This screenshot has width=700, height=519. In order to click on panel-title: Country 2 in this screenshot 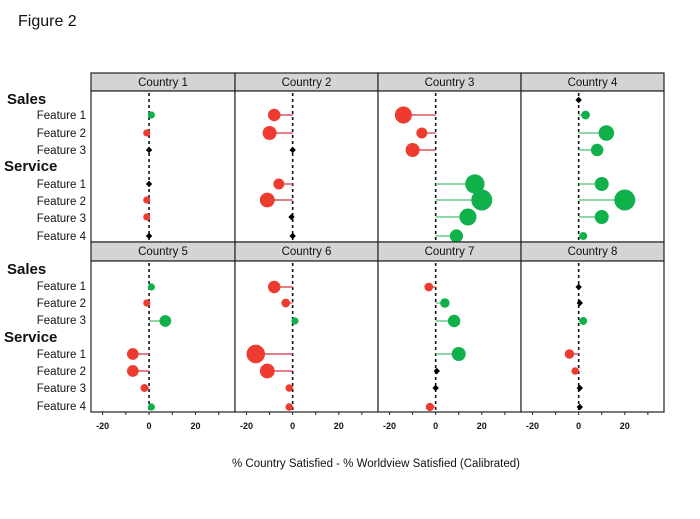, I will do `click(307, 83)`.